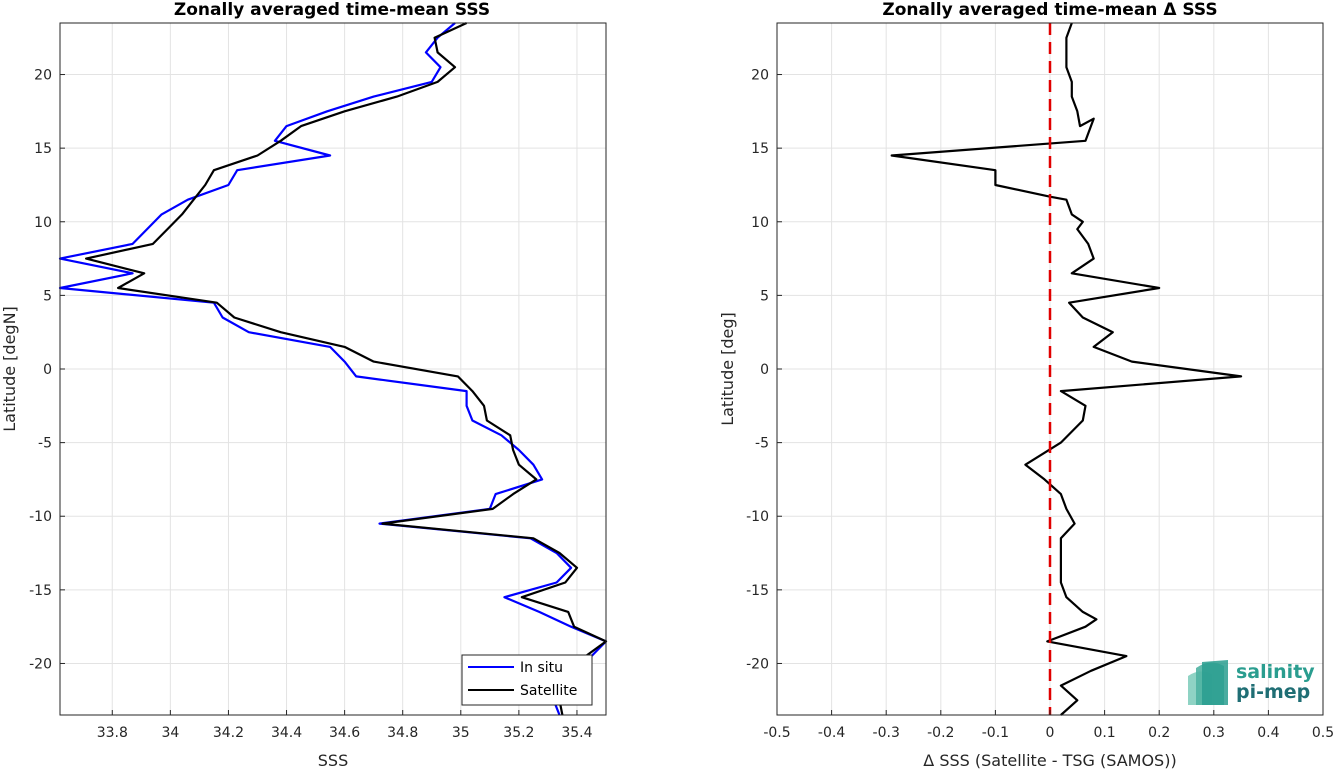 The image size is (1336, 769). What do you see at coordinates (764, 370) in the screenshot?
I see `delta-sss-y-tick-label: 0` at bounding box center [764, 370].